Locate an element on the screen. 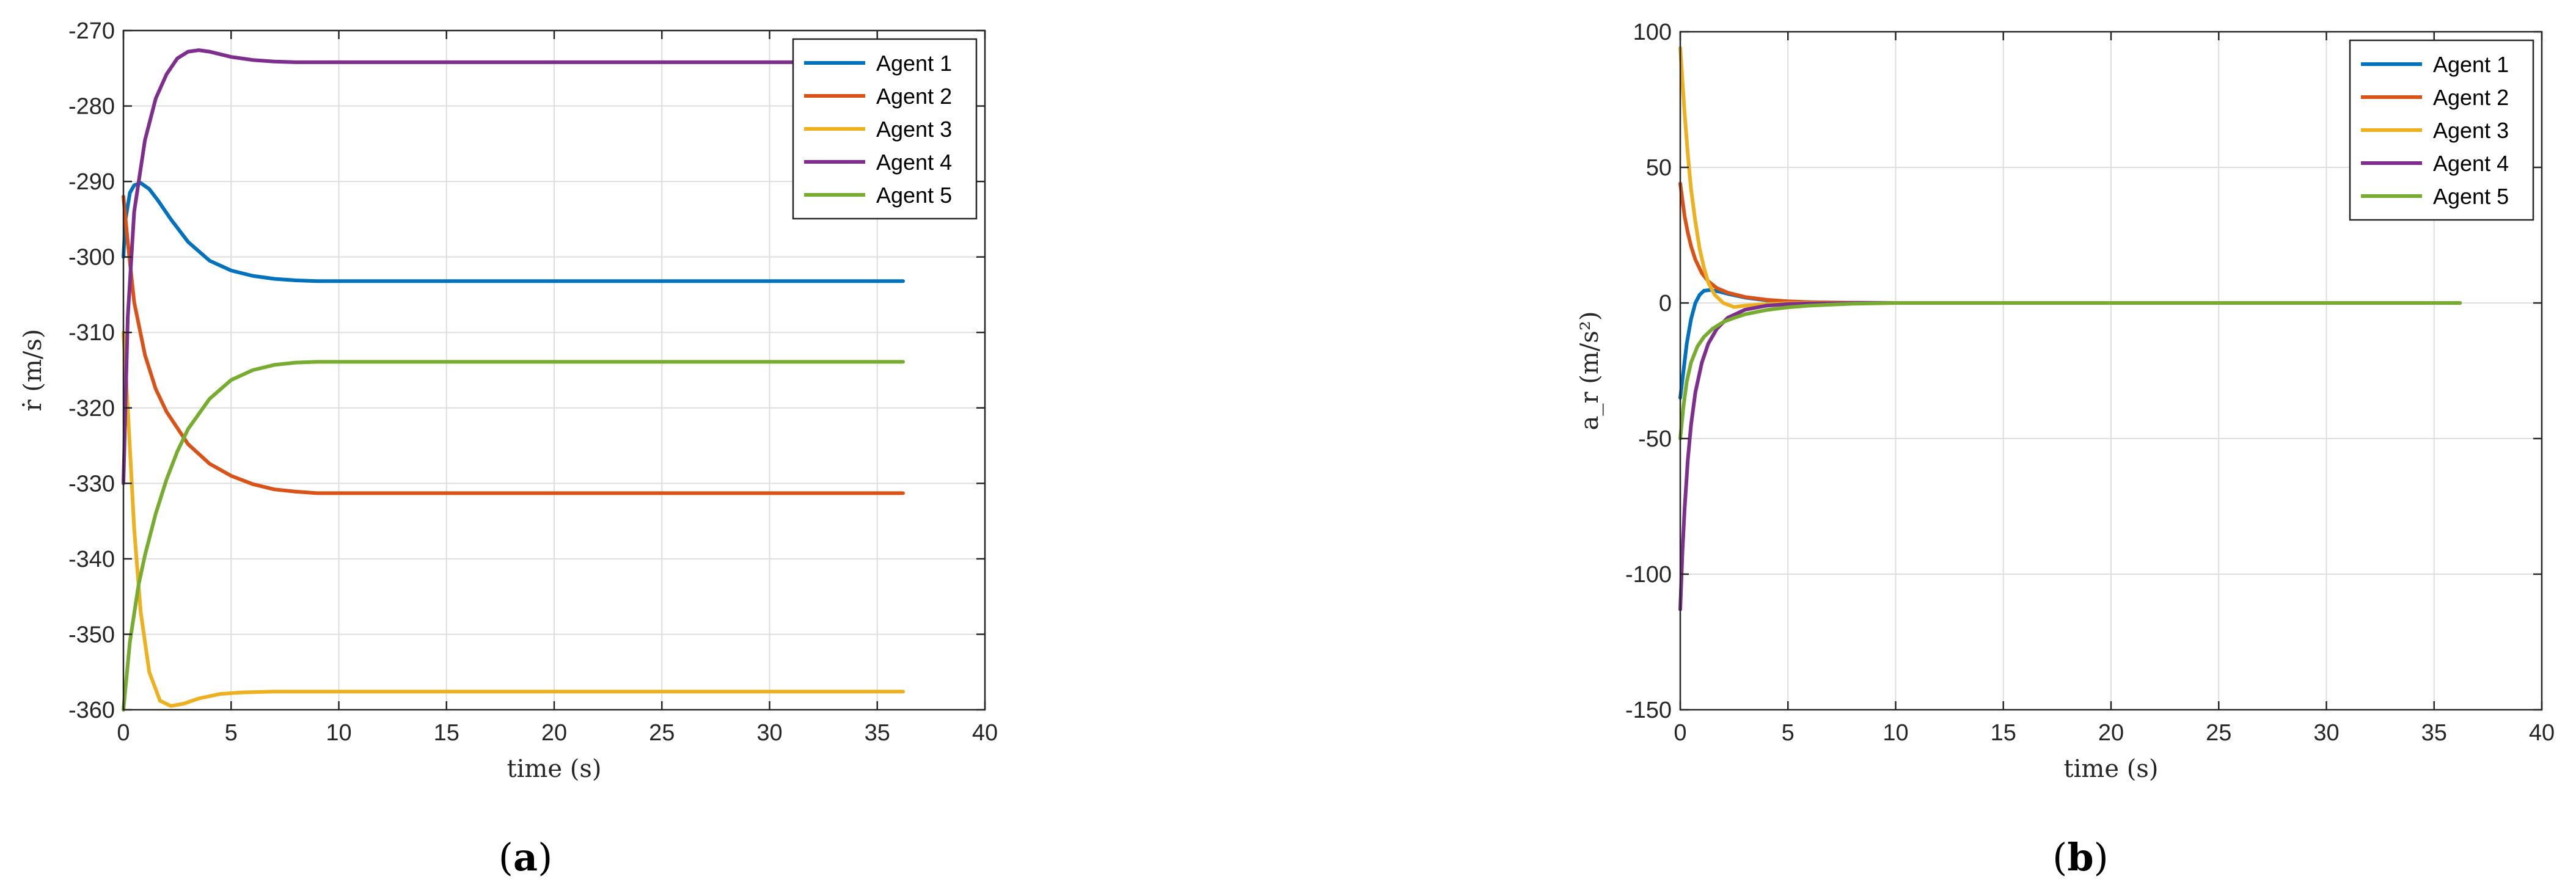 This screenshot has width=2576, height=893. y-tick-label: 100 is located at coordinates (1652, 32).